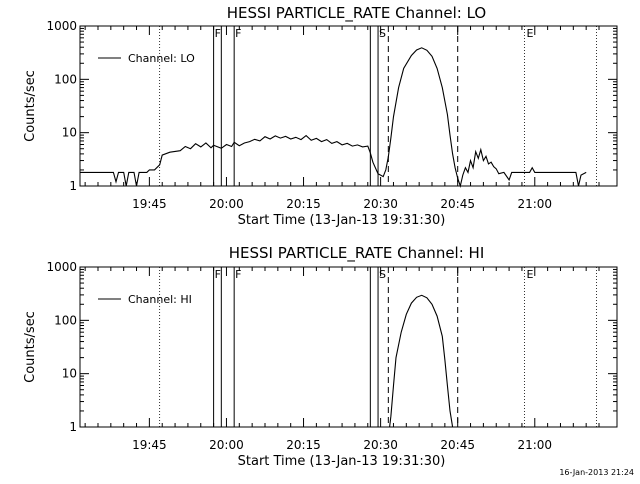  I want to click on legend-label: Channel: LO, so click(161, 58).